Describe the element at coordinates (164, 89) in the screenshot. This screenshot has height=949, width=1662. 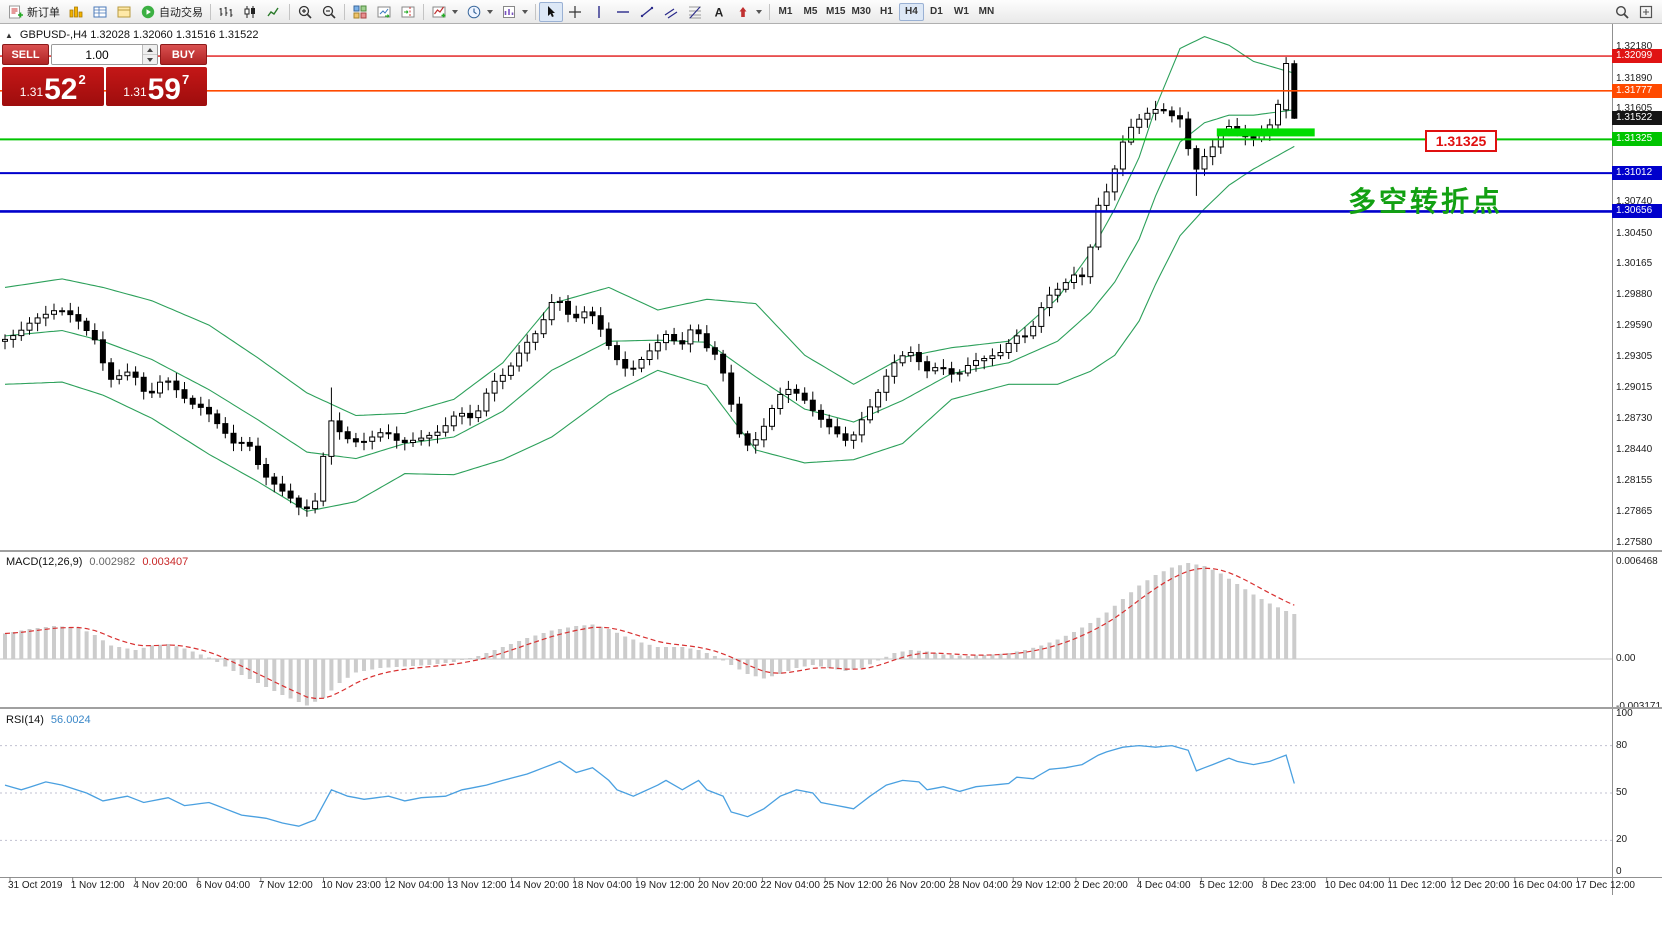
I see `buy-price-big: 59` at that location.